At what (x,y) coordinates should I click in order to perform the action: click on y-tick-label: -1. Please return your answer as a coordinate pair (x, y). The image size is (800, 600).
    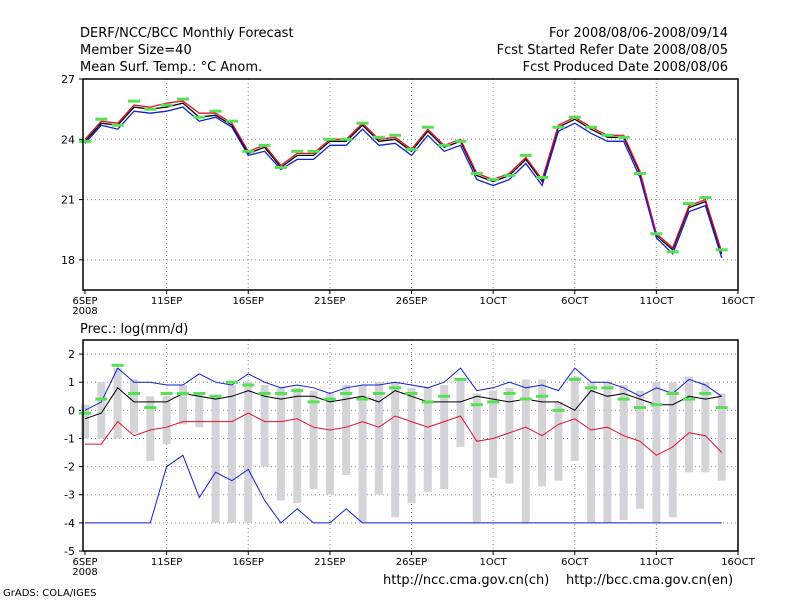
    Looking at the image, I should click on (69, 438).